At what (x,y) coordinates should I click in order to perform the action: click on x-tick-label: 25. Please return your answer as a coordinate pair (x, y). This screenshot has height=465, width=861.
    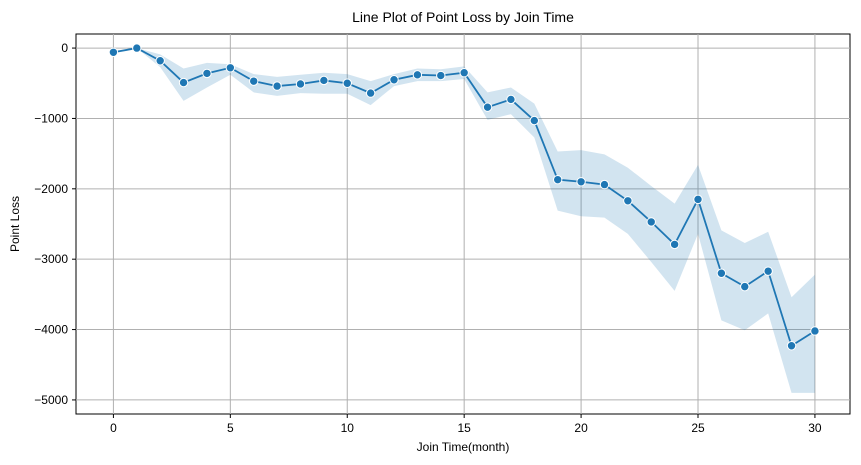
    Looking at the image, I should click on (698, 428).